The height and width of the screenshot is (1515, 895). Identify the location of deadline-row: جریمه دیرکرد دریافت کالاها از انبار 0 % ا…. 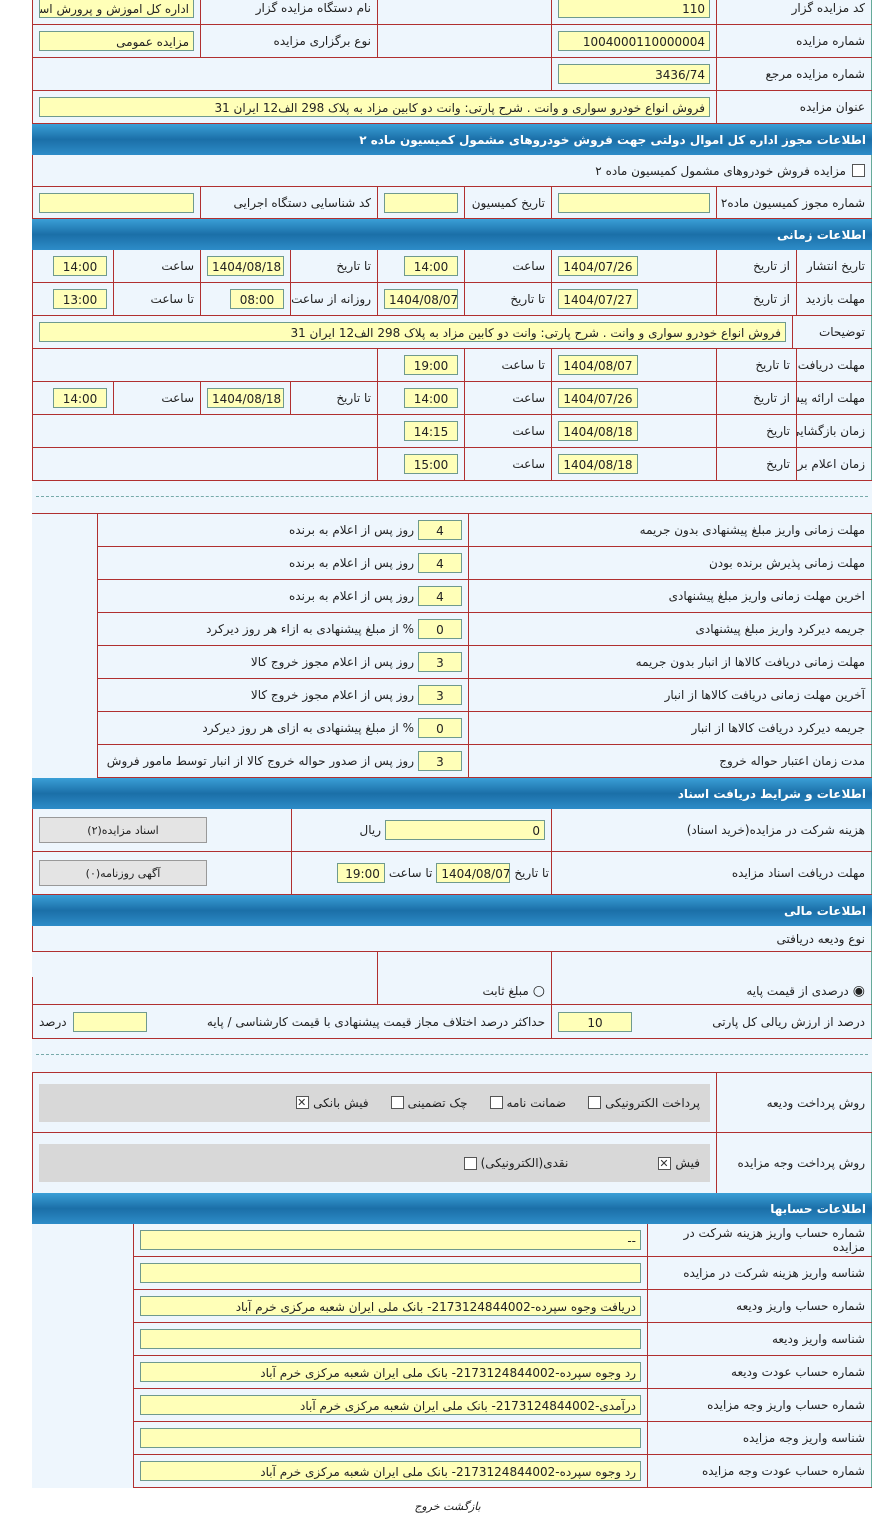
(484, 728).